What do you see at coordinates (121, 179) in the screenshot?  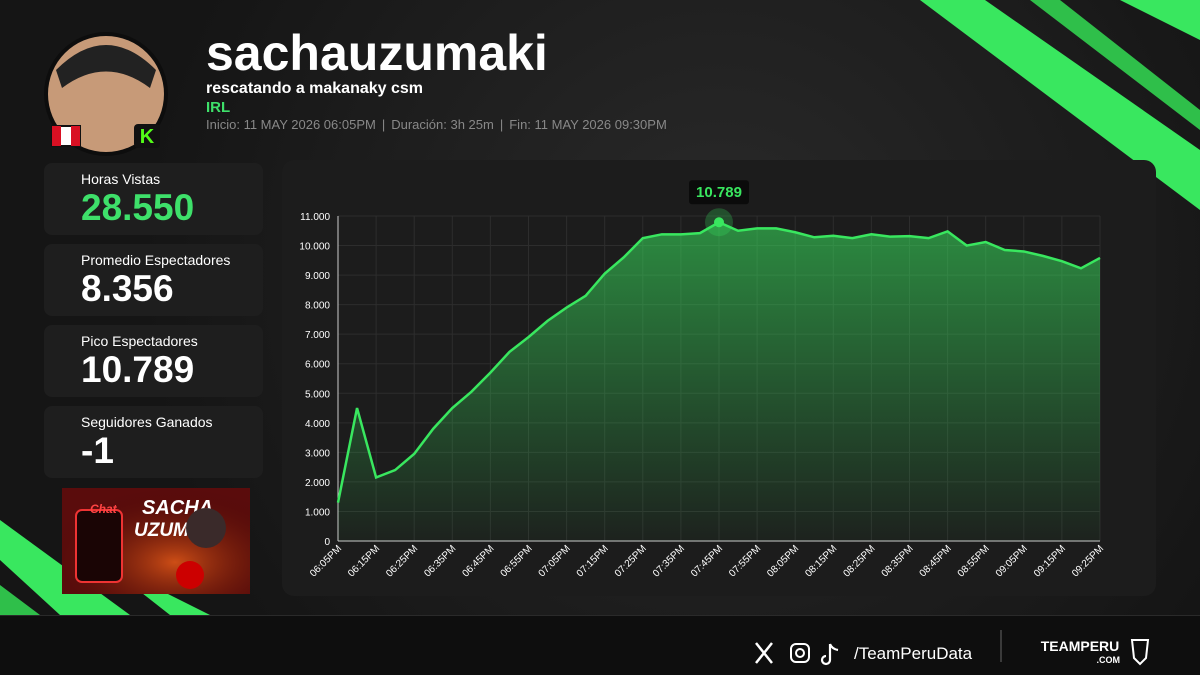 I see `stat-label: Horas Vistas` at bounding box center [121, 179].